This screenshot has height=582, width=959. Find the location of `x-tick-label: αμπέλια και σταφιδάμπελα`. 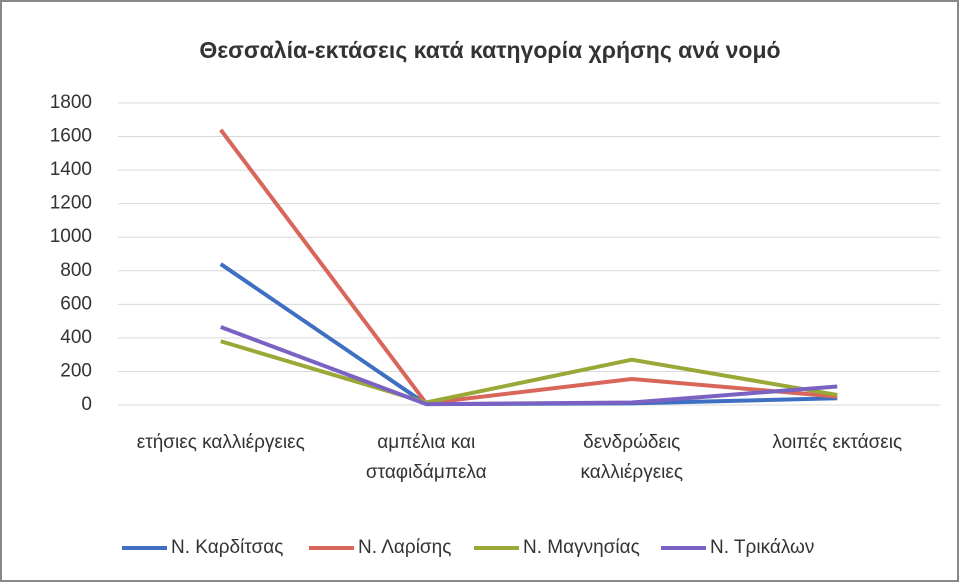

x-tick-label: αμπέλια και σταφιδάμπελα is located at coordinates (426, 457).